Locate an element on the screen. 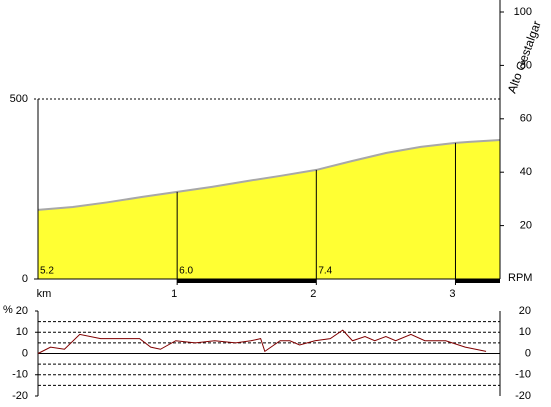 This screenshot has width=551, height=407. x-tick-label: 1 is located at coordinates (174, 294).